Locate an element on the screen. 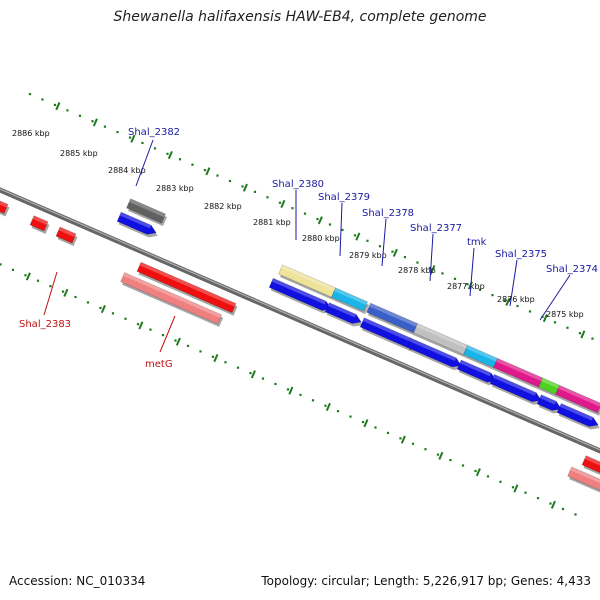 The image size is (600, 600). kbp-tick-label: 2878 kbp is located at coordinates (417, 270).